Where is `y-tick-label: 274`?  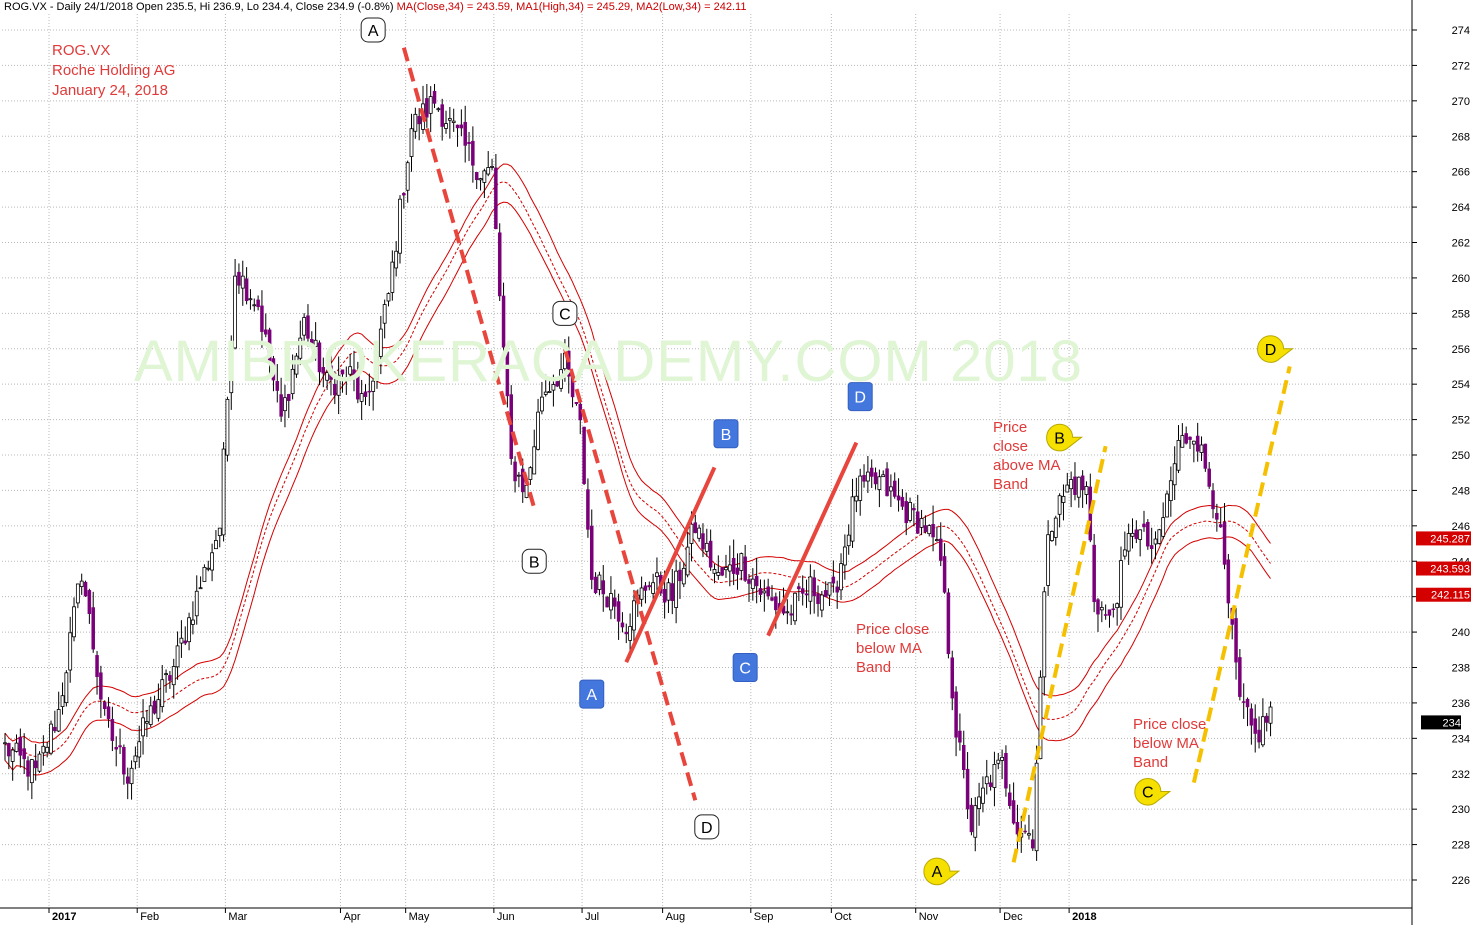
y-tick-label: 274 is located at coordinates (1461, 31).